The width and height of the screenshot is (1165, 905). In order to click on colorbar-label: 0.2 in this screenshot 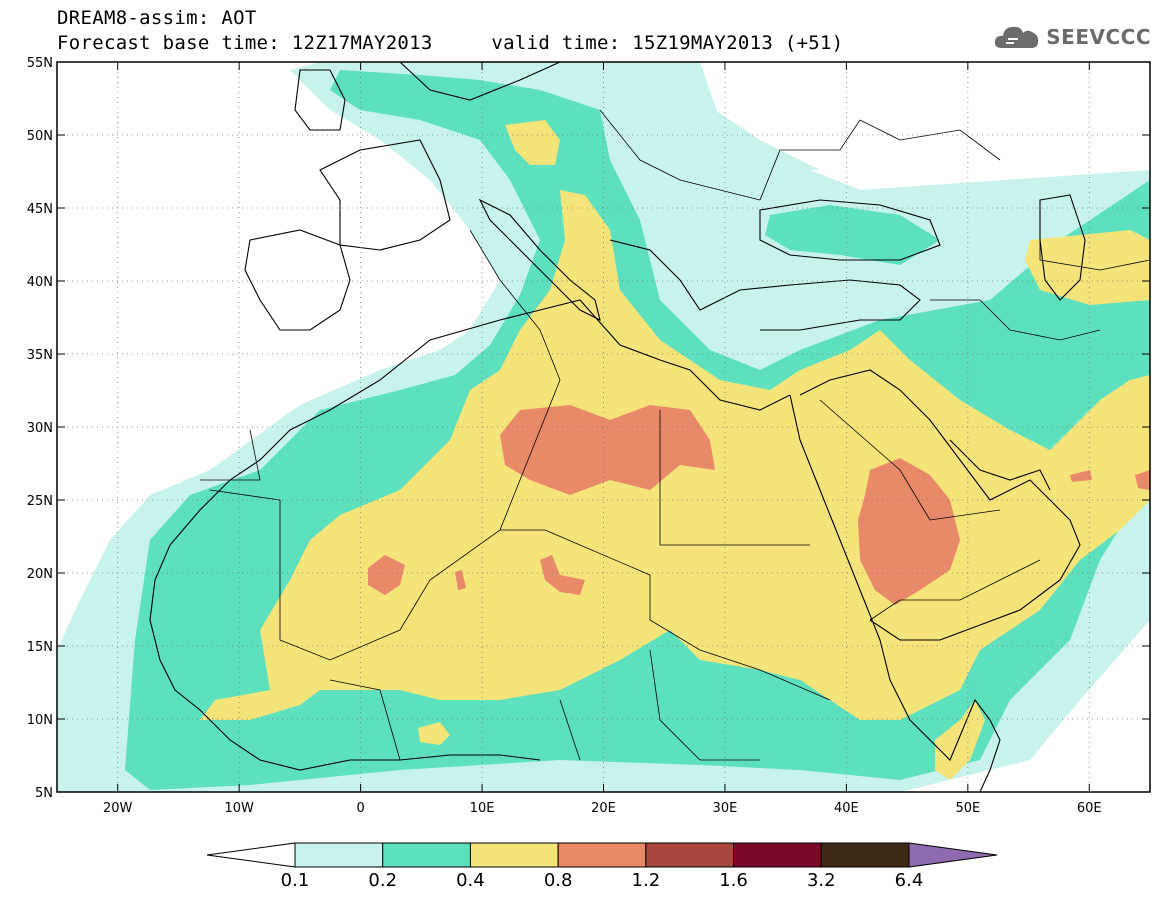, I will do `click(382, 880)`.